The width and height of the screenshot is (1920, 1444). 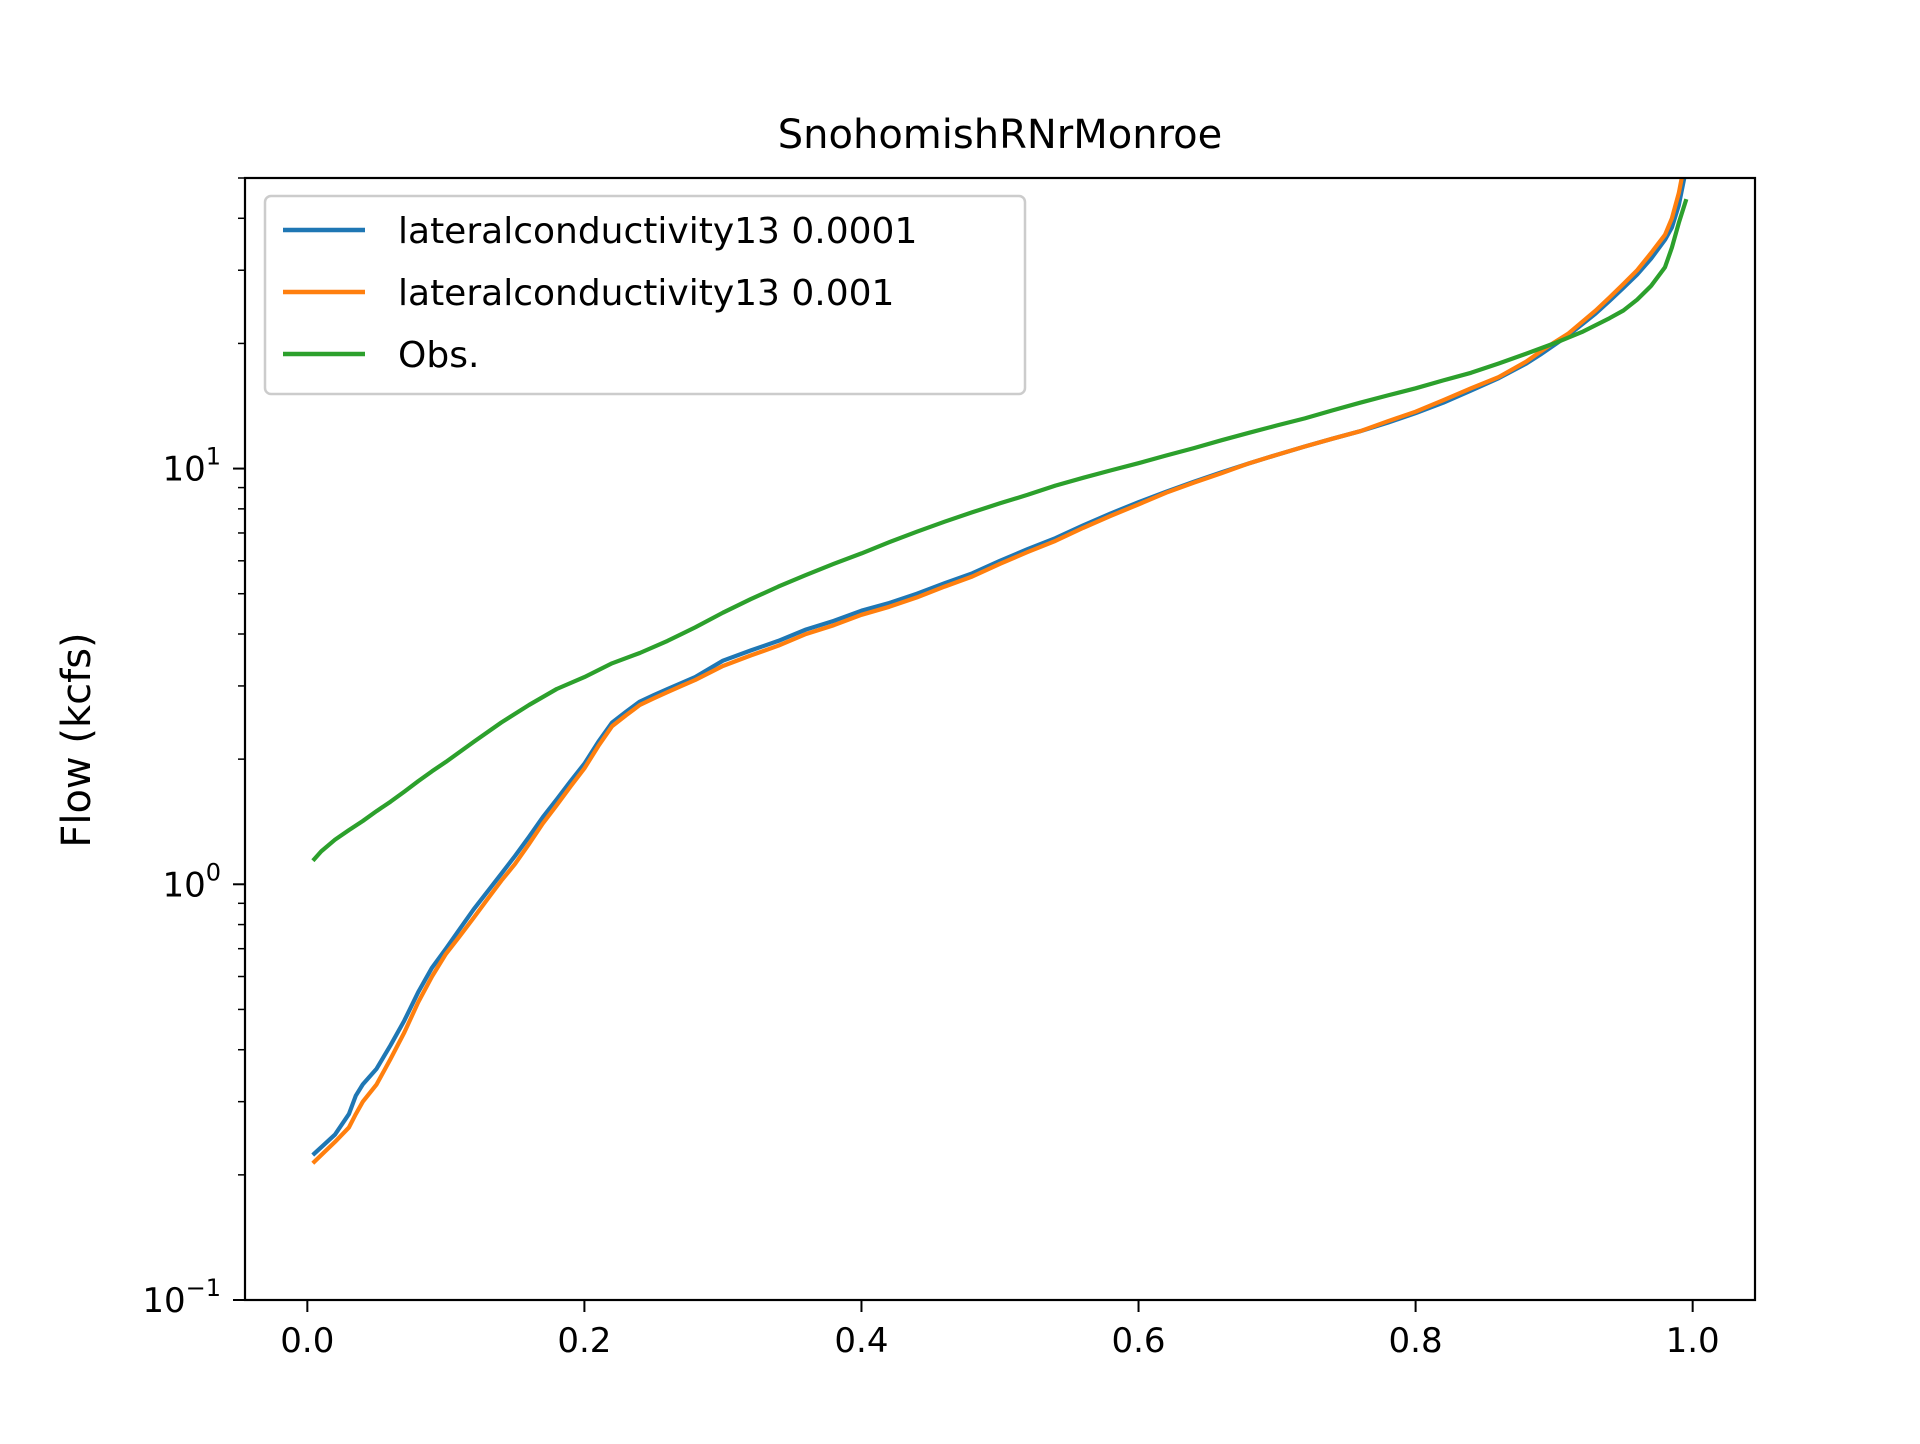 What do you see at coordinates (657, 231) in the screenshot?
I see `legend-label-1: lateralconductivity13 0.0001` at bounding box center [657, 231].